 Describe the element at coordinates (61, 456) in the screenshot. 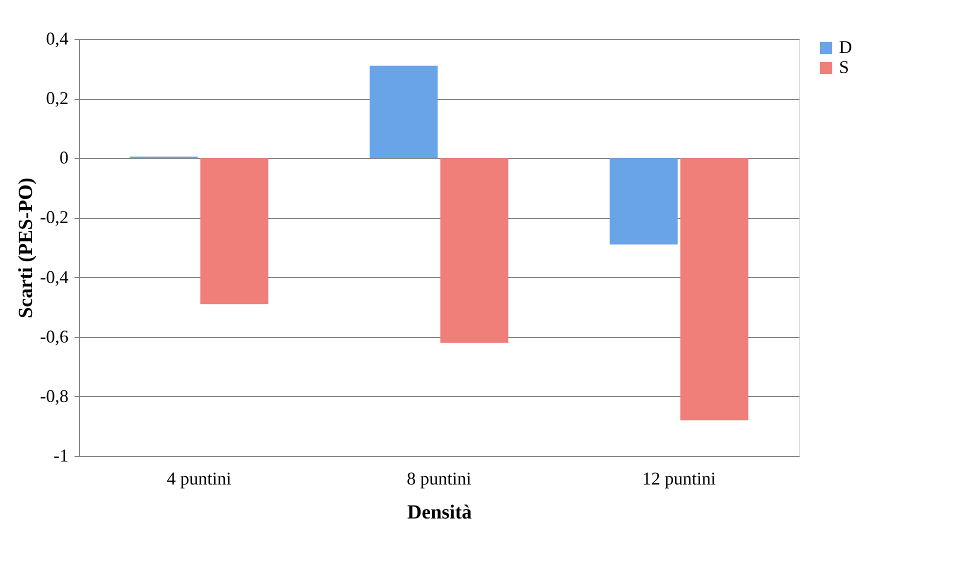

I see `y-tick-label: -1` at that location.